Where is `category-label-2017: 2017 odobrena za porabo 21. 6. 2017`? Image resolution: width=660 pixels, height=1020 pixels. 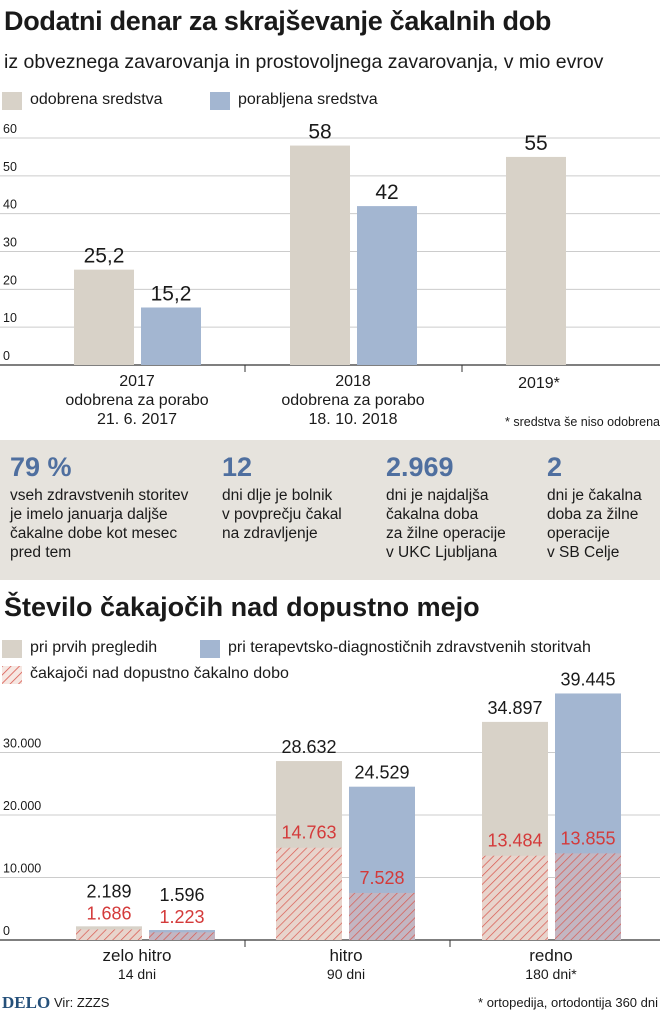 category-label-2017: 2017 odobrena za porabo 21. 6. 2017 is located at coordinates (136, 400).